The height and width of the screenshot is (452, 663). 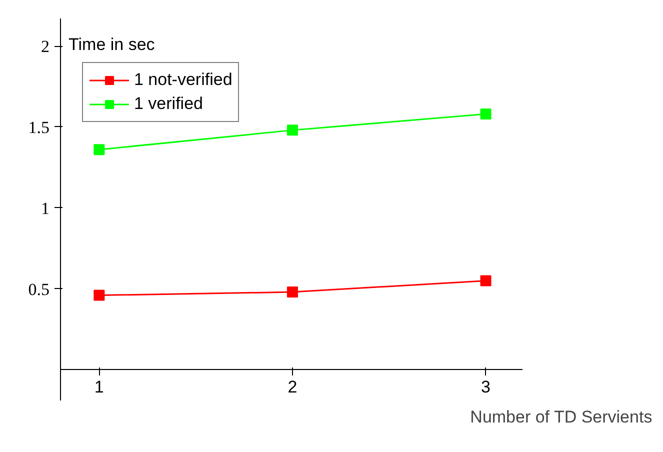 I want to click on legend-label: 1 not-verified, so click(x=183, y=80).